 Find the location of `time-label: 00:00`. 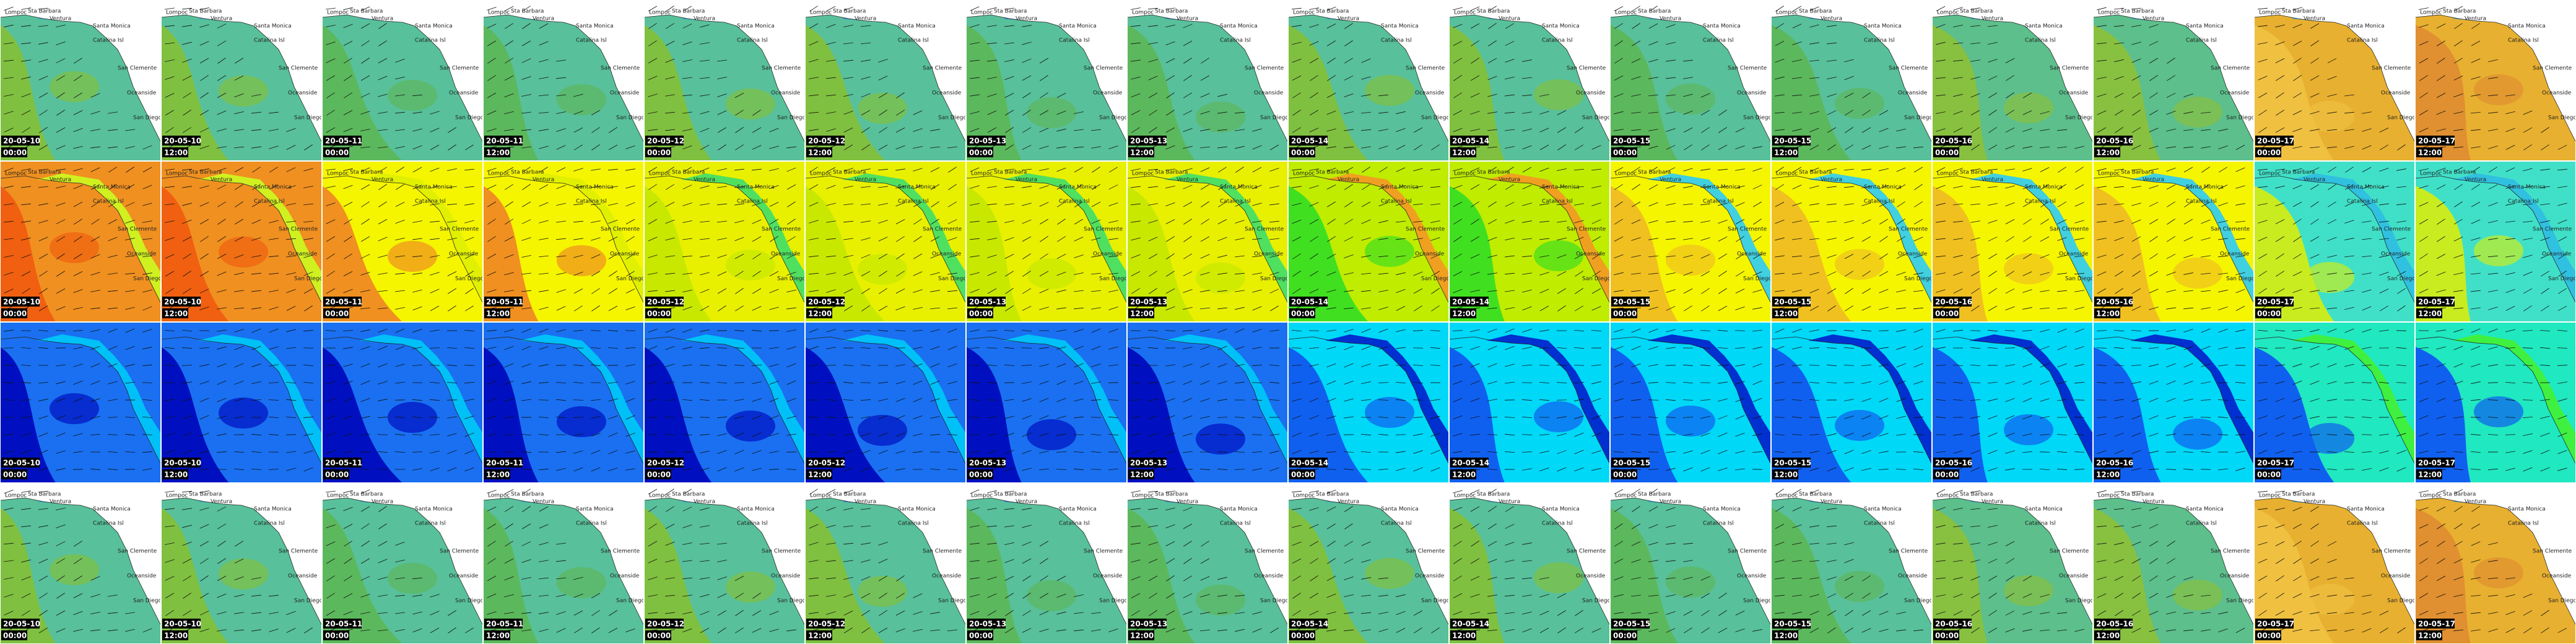

time-label: 00:00 is located at coordinates (981, 636).